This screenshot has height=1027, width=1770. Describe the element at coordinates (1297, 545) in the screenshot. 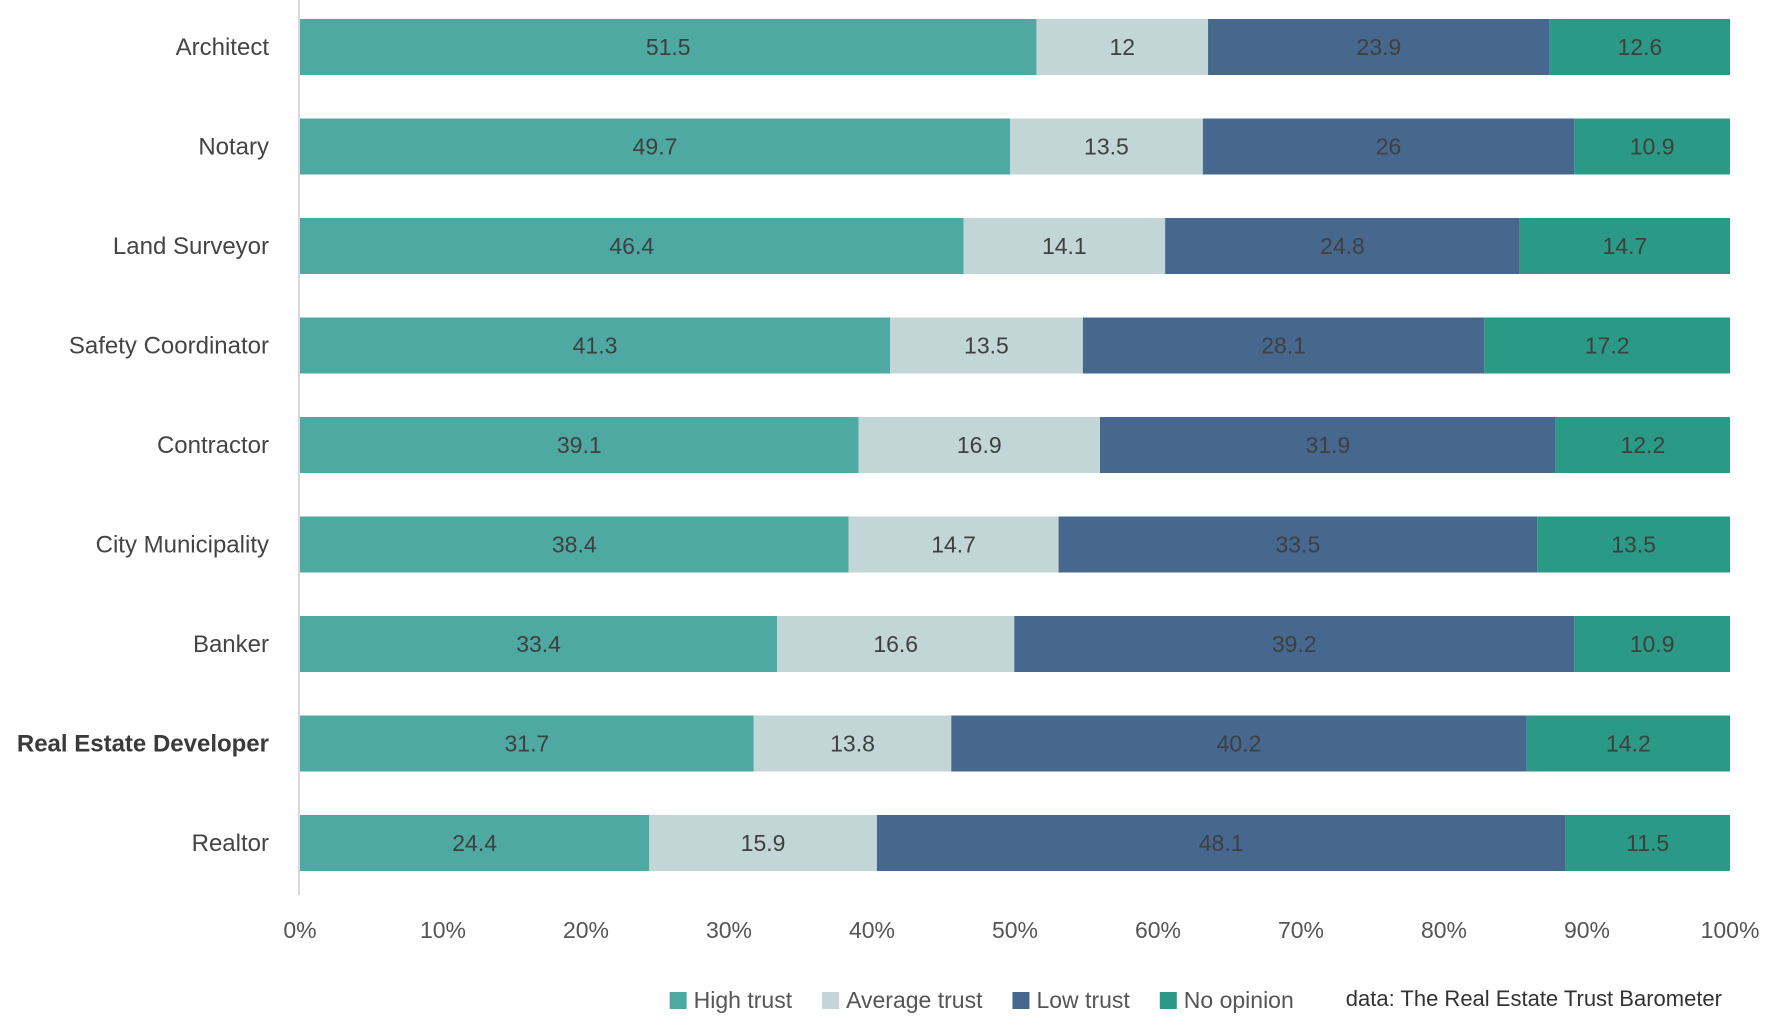

I see `value-label-city-municipality-low-trust: 33.5` at that location.